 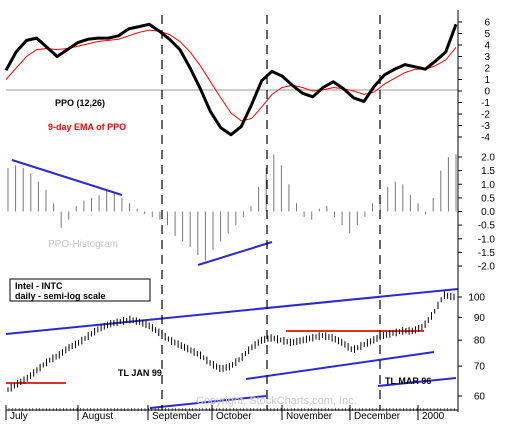 What do you see at coordinates (488, 158) in the screenshot?
I see `histogram-tick-label: 2.0` at bounding box center [488, 158].